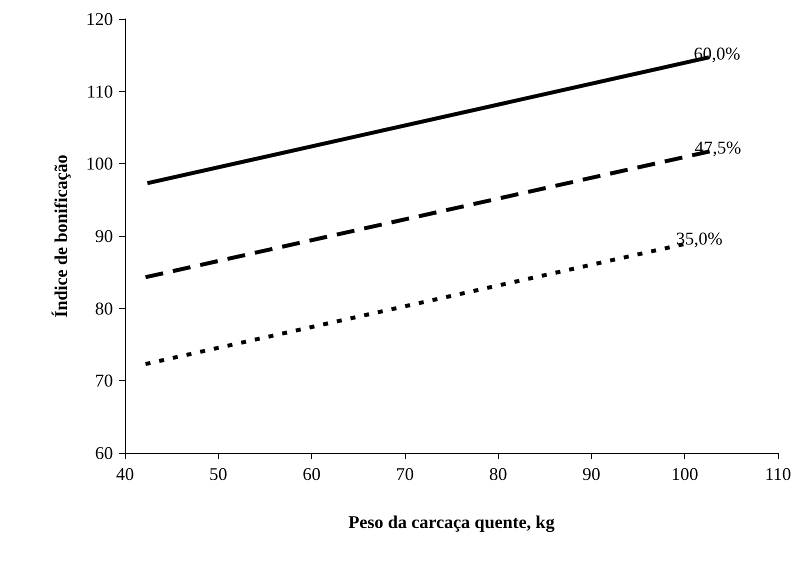 The height and width of the screenshot is (569, 803). Describe the element at coordinates (99, 91) in the screenshot. I see `y-tick-label: 110` at that location.